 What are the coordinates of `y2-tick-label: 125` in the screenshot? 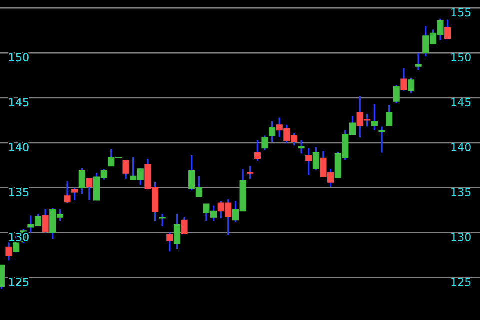 It's located at (461, 282).